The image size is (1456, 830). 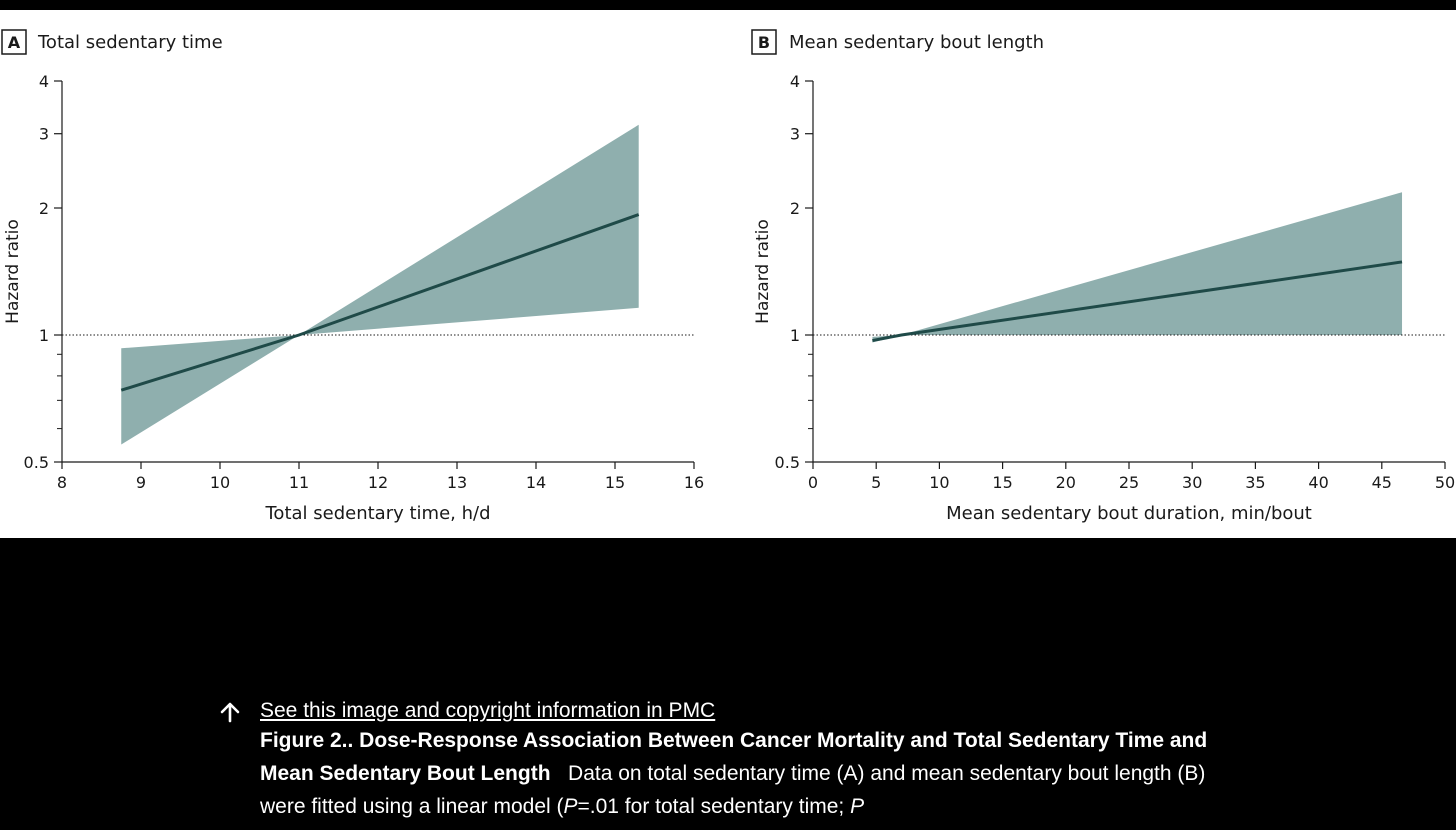 What do you see at coordinates (130, 42) in the screenshot?
I see `chart-title: Total sedentary time` at bounding box center [130, 42].